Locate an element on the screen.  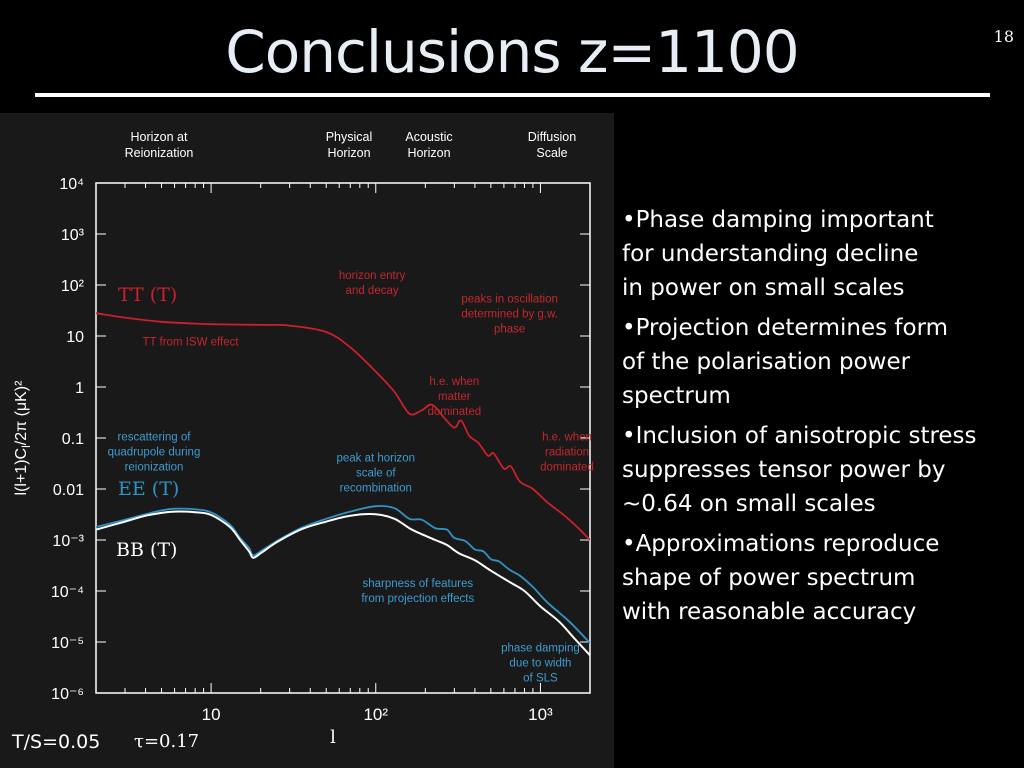
x-tick-label: 10 is located at coordinates (211, 714).